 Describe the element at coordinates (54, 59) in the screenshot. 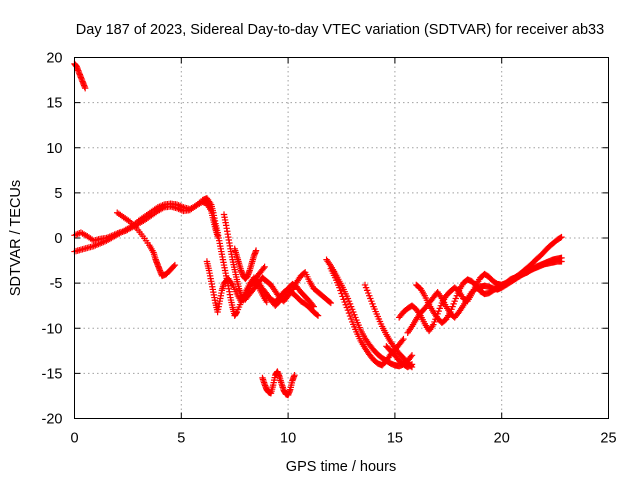

I see `y-tick-label: 20` at that location.